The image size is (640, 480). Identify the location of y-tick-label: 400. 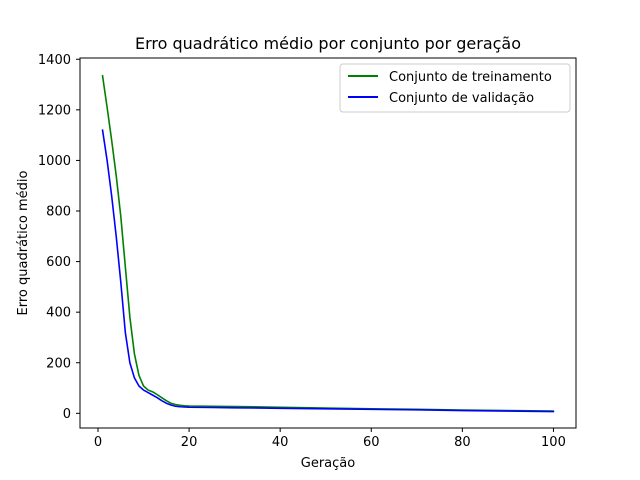
(58, 313).